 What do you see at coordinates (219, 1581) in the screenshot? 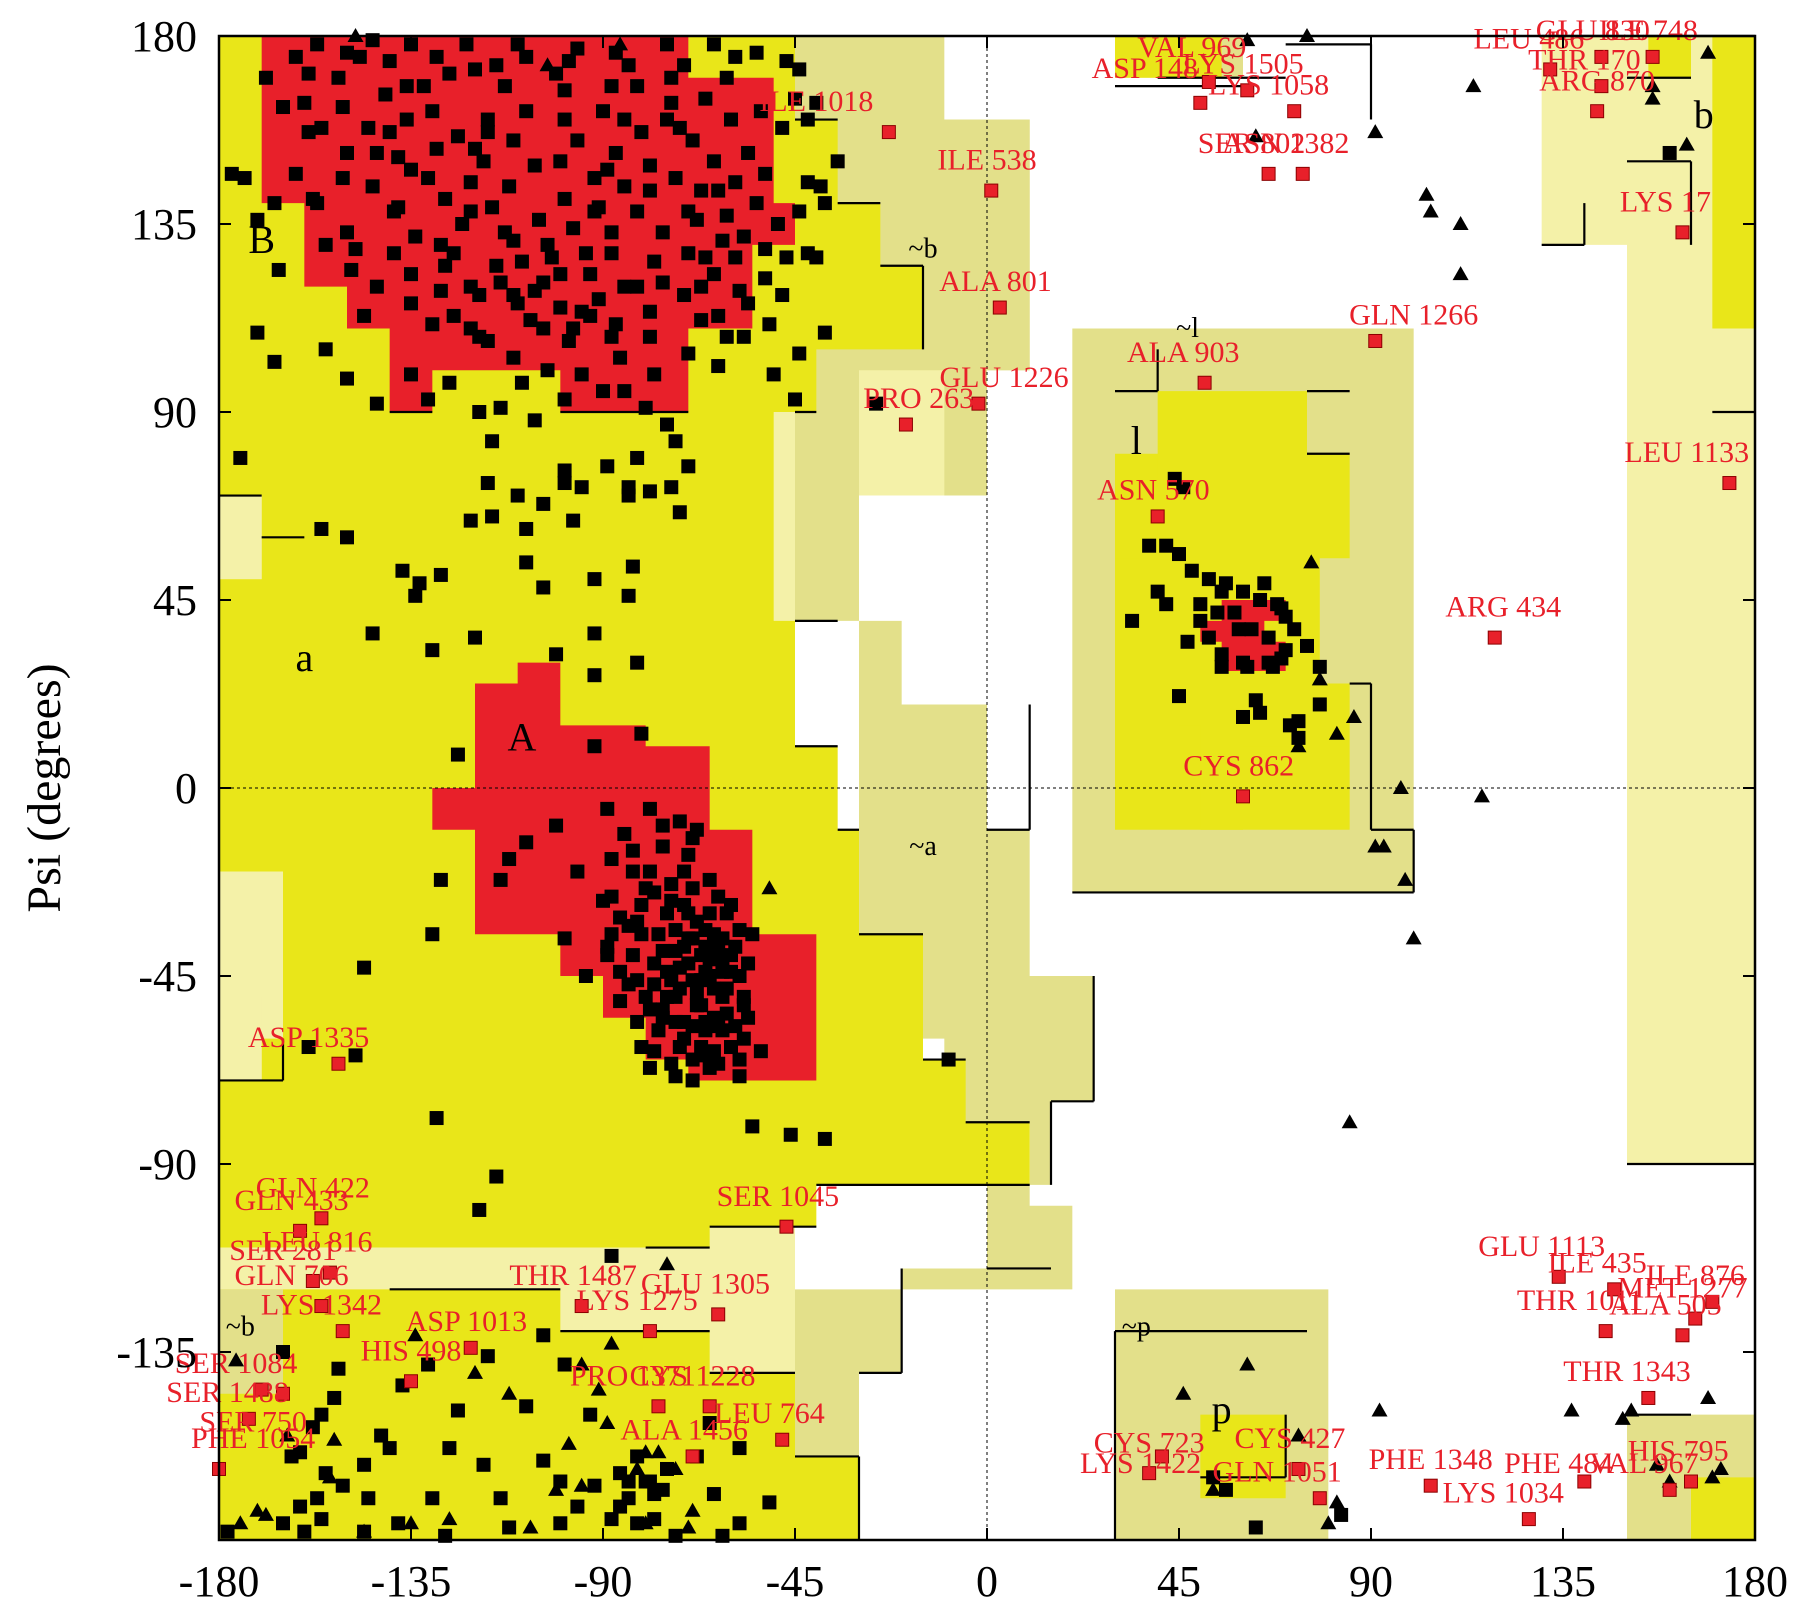
I see `x-tick-label: -180` at bounding box center [219, 1581].